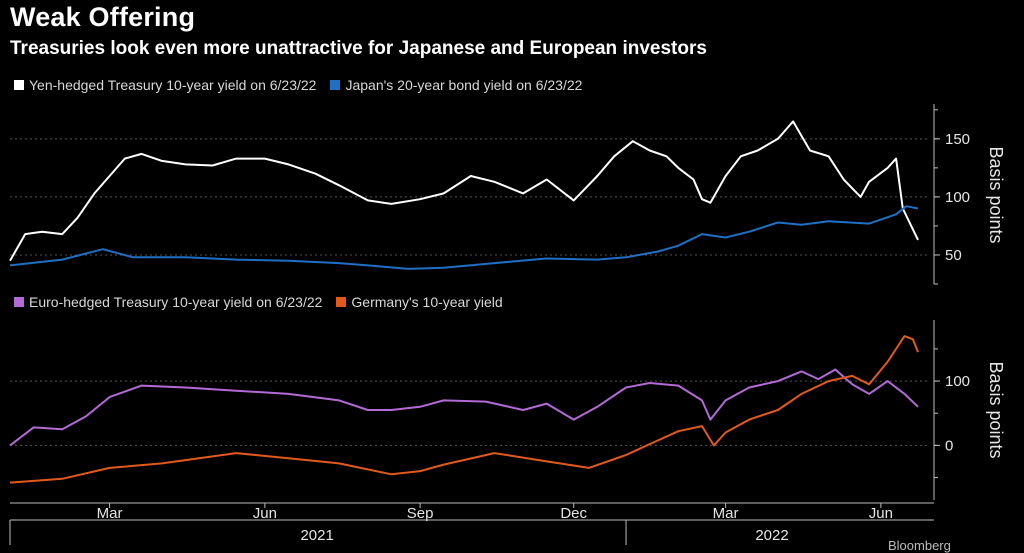  What do you see at coordinates (103, 17) in the screenshot?
I see `chart-title: Weak Offering` at bounding box center [103, 17].